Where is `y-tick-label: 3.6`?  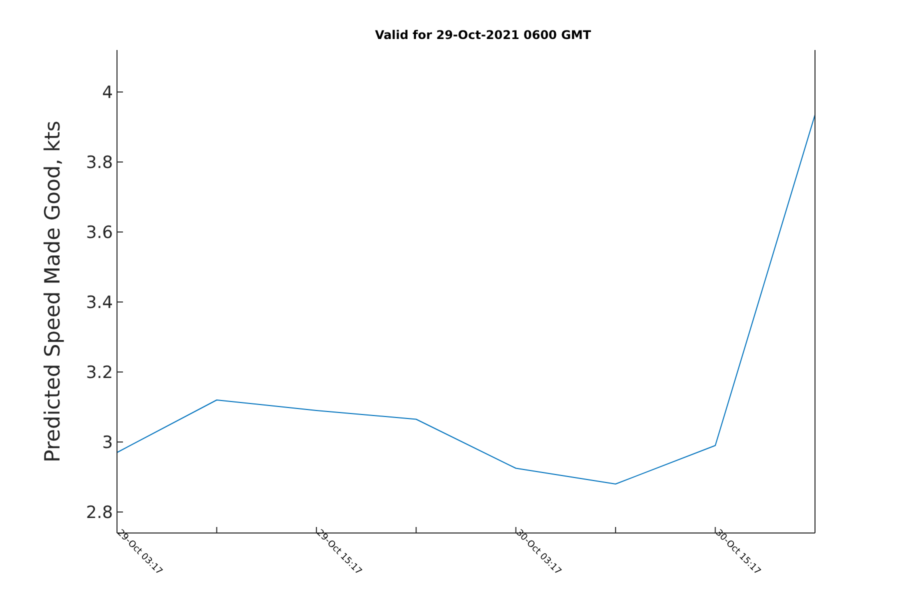
y-tick-label: 3.6 is located at coordinates (99, 233).